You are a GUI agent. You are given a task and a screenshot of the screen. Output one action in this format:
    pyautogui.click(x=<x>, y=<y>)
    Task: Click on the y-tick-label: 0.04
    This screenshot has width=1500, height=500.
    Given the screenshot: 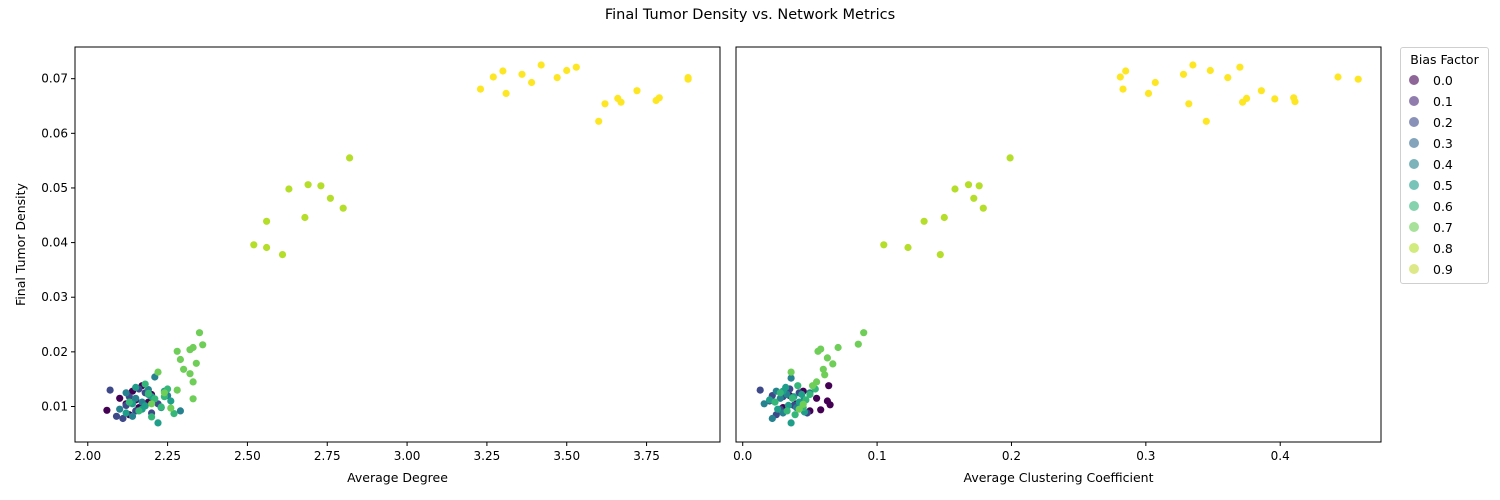 What is the action you would take?
    pyautogui.click(x=54, y=243)
    